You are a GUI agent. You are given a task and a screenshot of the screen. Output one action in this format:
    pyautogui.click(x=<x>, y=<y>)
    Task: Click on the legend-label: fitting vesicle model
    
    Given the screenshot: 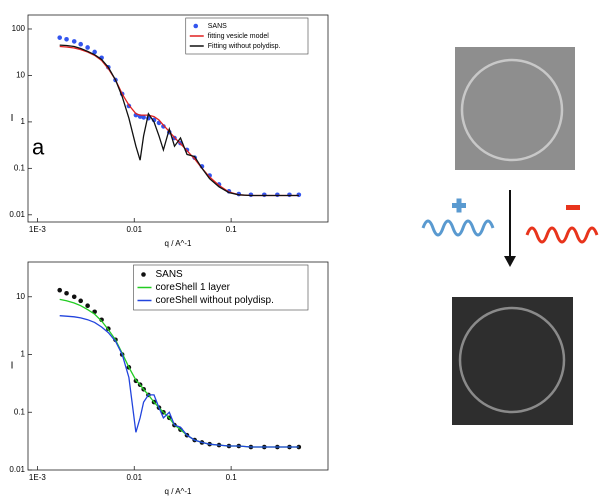 What is the action you would take?
    pyautogui.click(x=239, y=36)
    